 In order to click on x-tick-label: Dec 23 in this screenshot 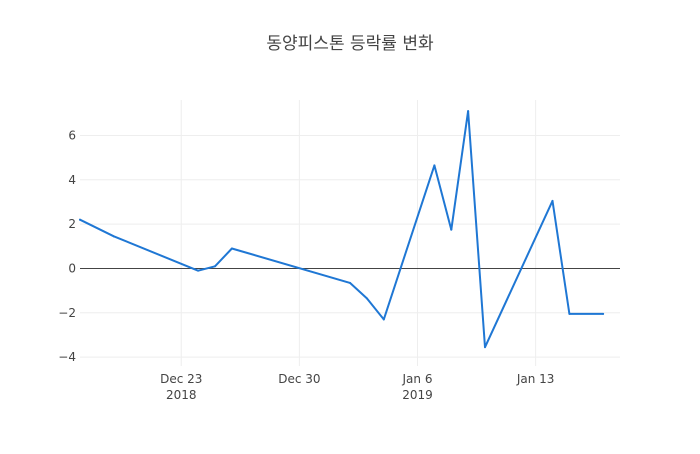, I will do `click(181, 379)`.